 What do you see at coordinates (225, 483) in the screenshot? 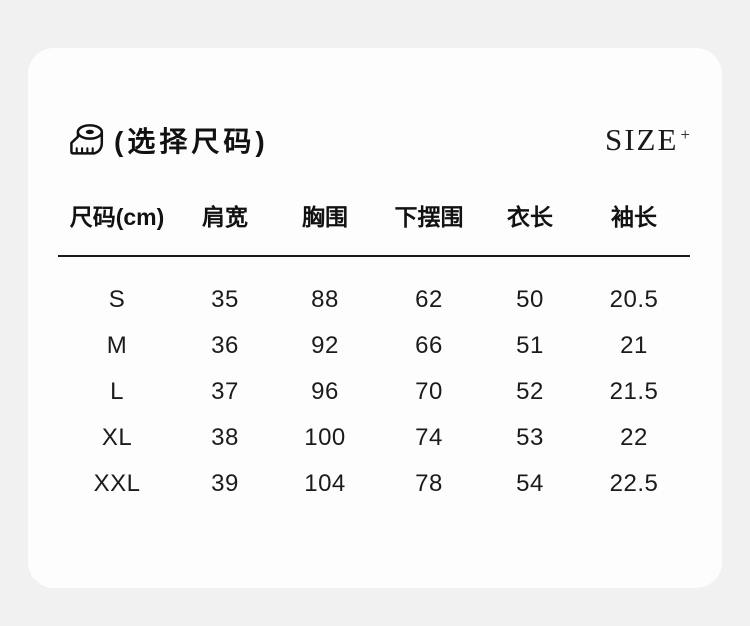
I see `shoulder-value-cell: 39` at bounding box center [225, 483].